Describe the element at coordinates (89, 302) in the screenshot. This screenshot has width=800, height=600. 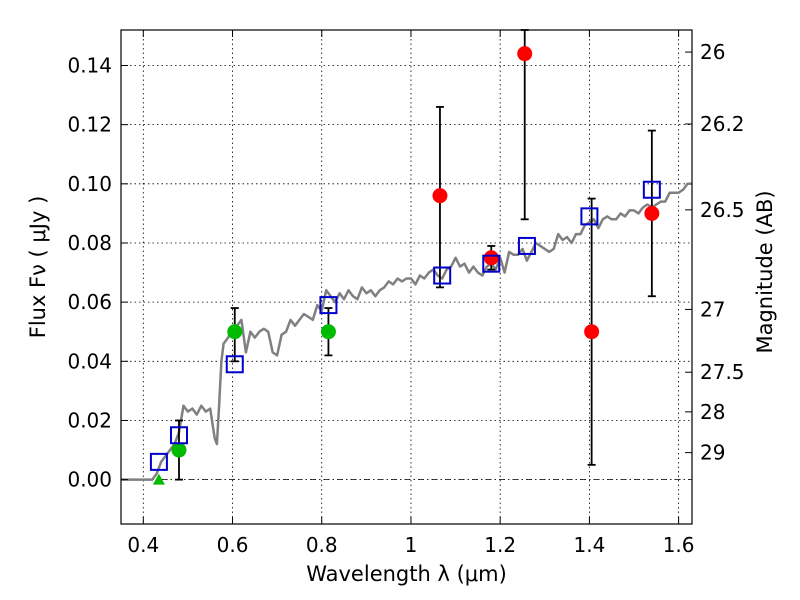
I see `y-tick-label: 0.06` at that location.